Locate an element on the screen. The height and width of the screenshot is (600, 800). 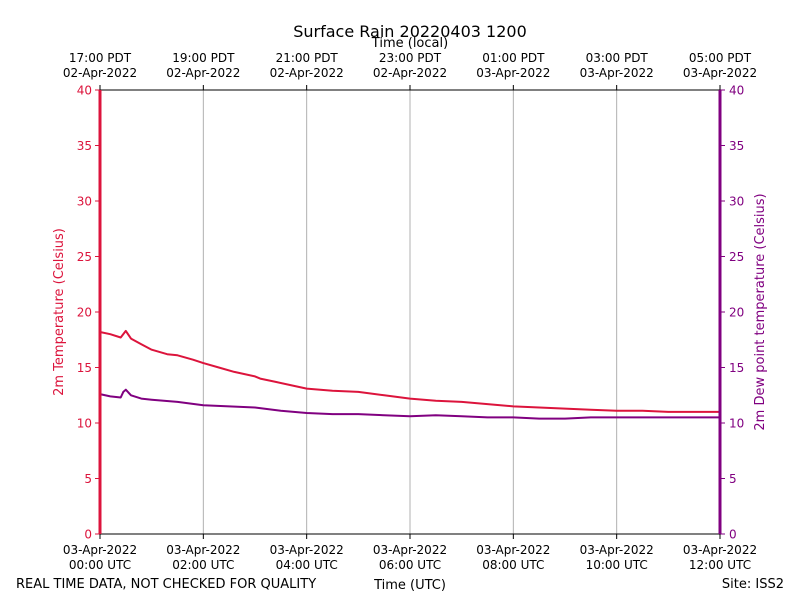
bottom-x-tick-time: 12:00 UTC is located at coordinates (720, 565).